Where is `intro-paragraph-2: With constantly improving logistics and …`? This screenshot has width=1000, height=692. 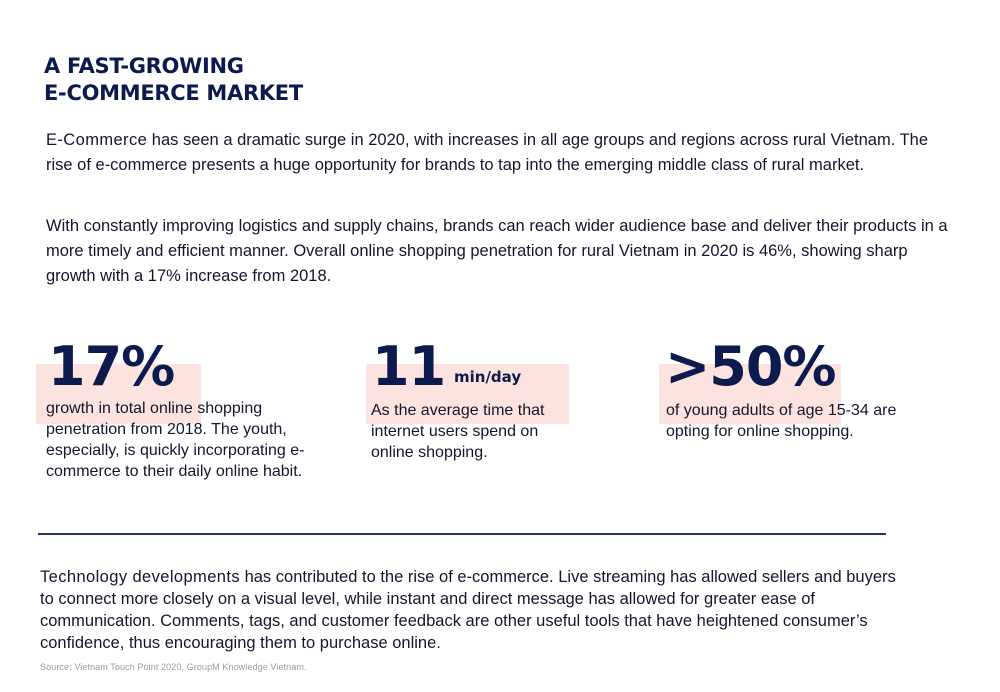 intro-paragraph-2: With constantly improving logistics and … is located at coordinates (497, 251).